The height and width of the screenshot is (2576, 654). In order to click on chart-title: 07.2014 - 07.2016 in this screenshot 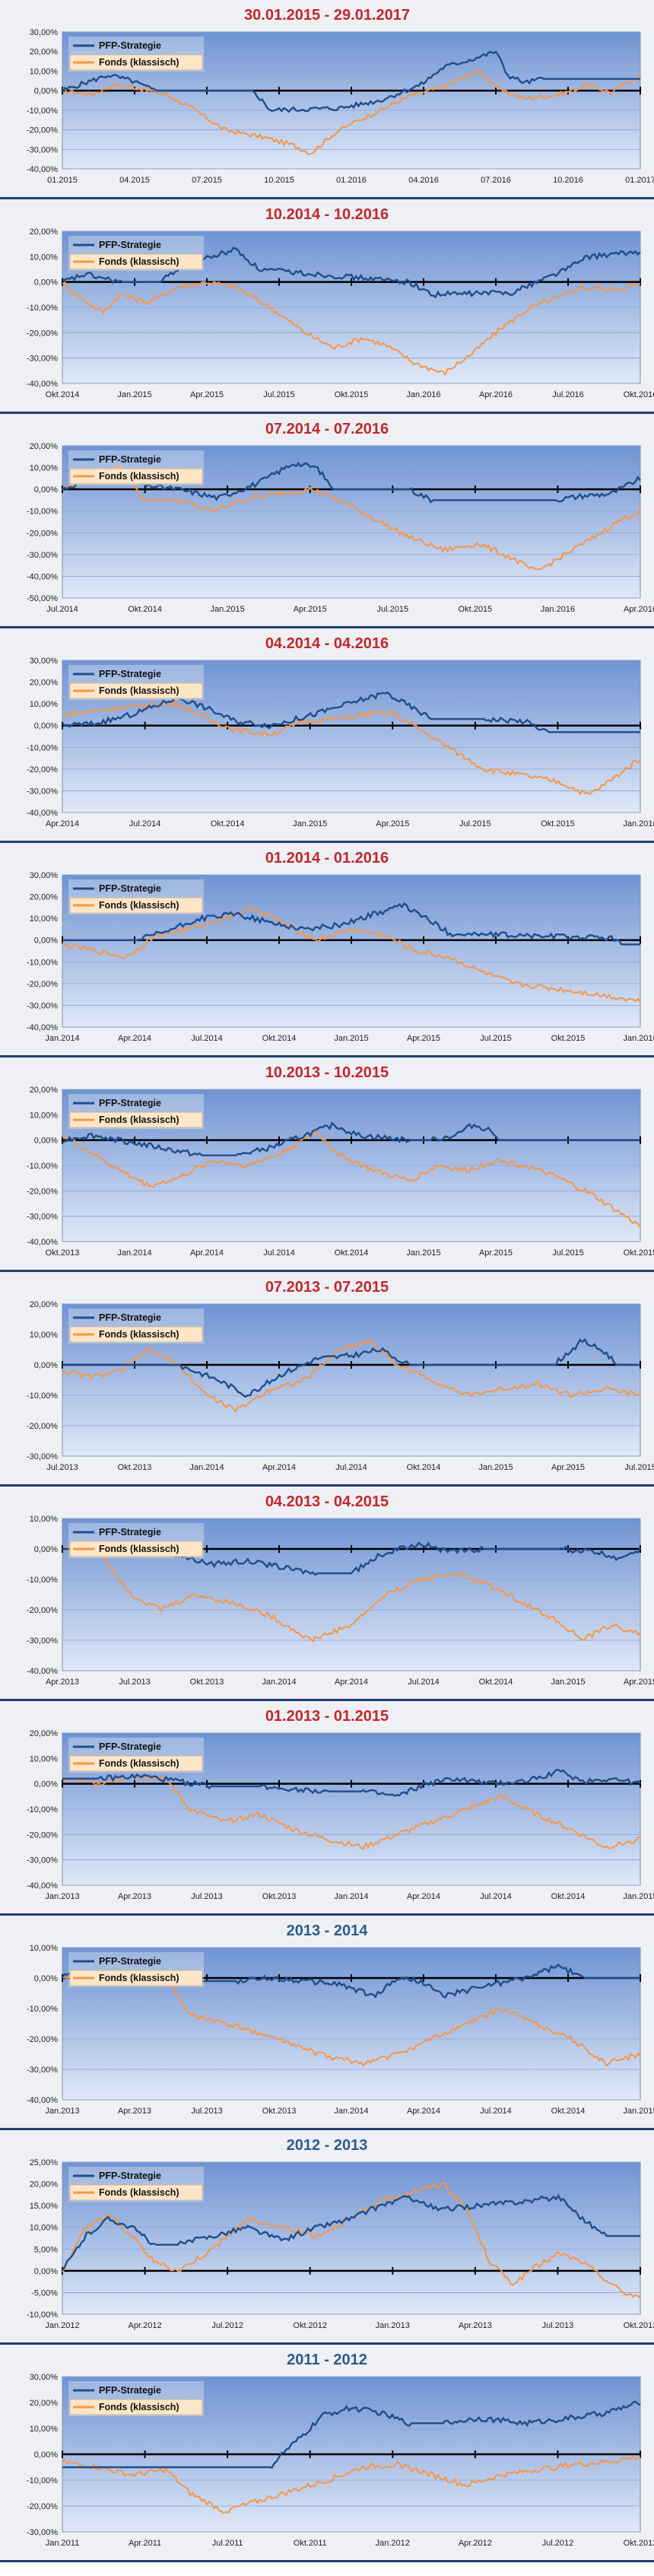, I will do `click(327, 429)`.